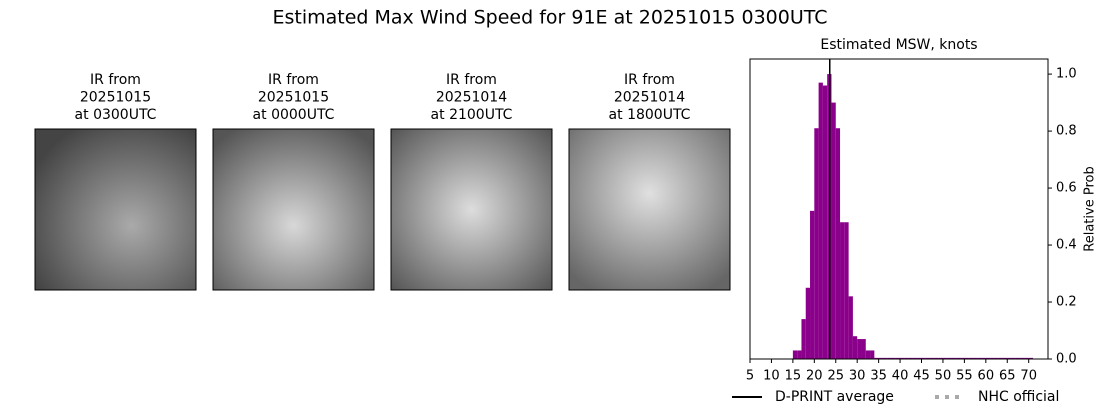 The image size is (1100, 409). I want to click on y-tick-label: 0.0, so click(1066, 359).